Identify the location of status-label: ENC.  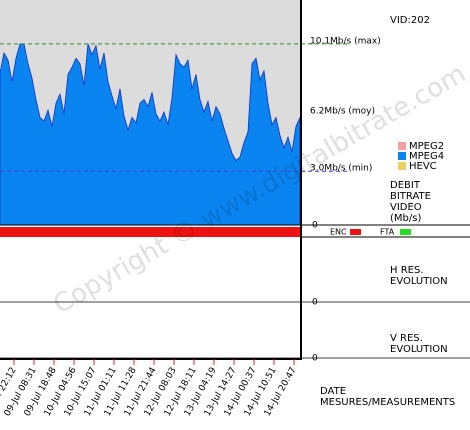
(338, 232).